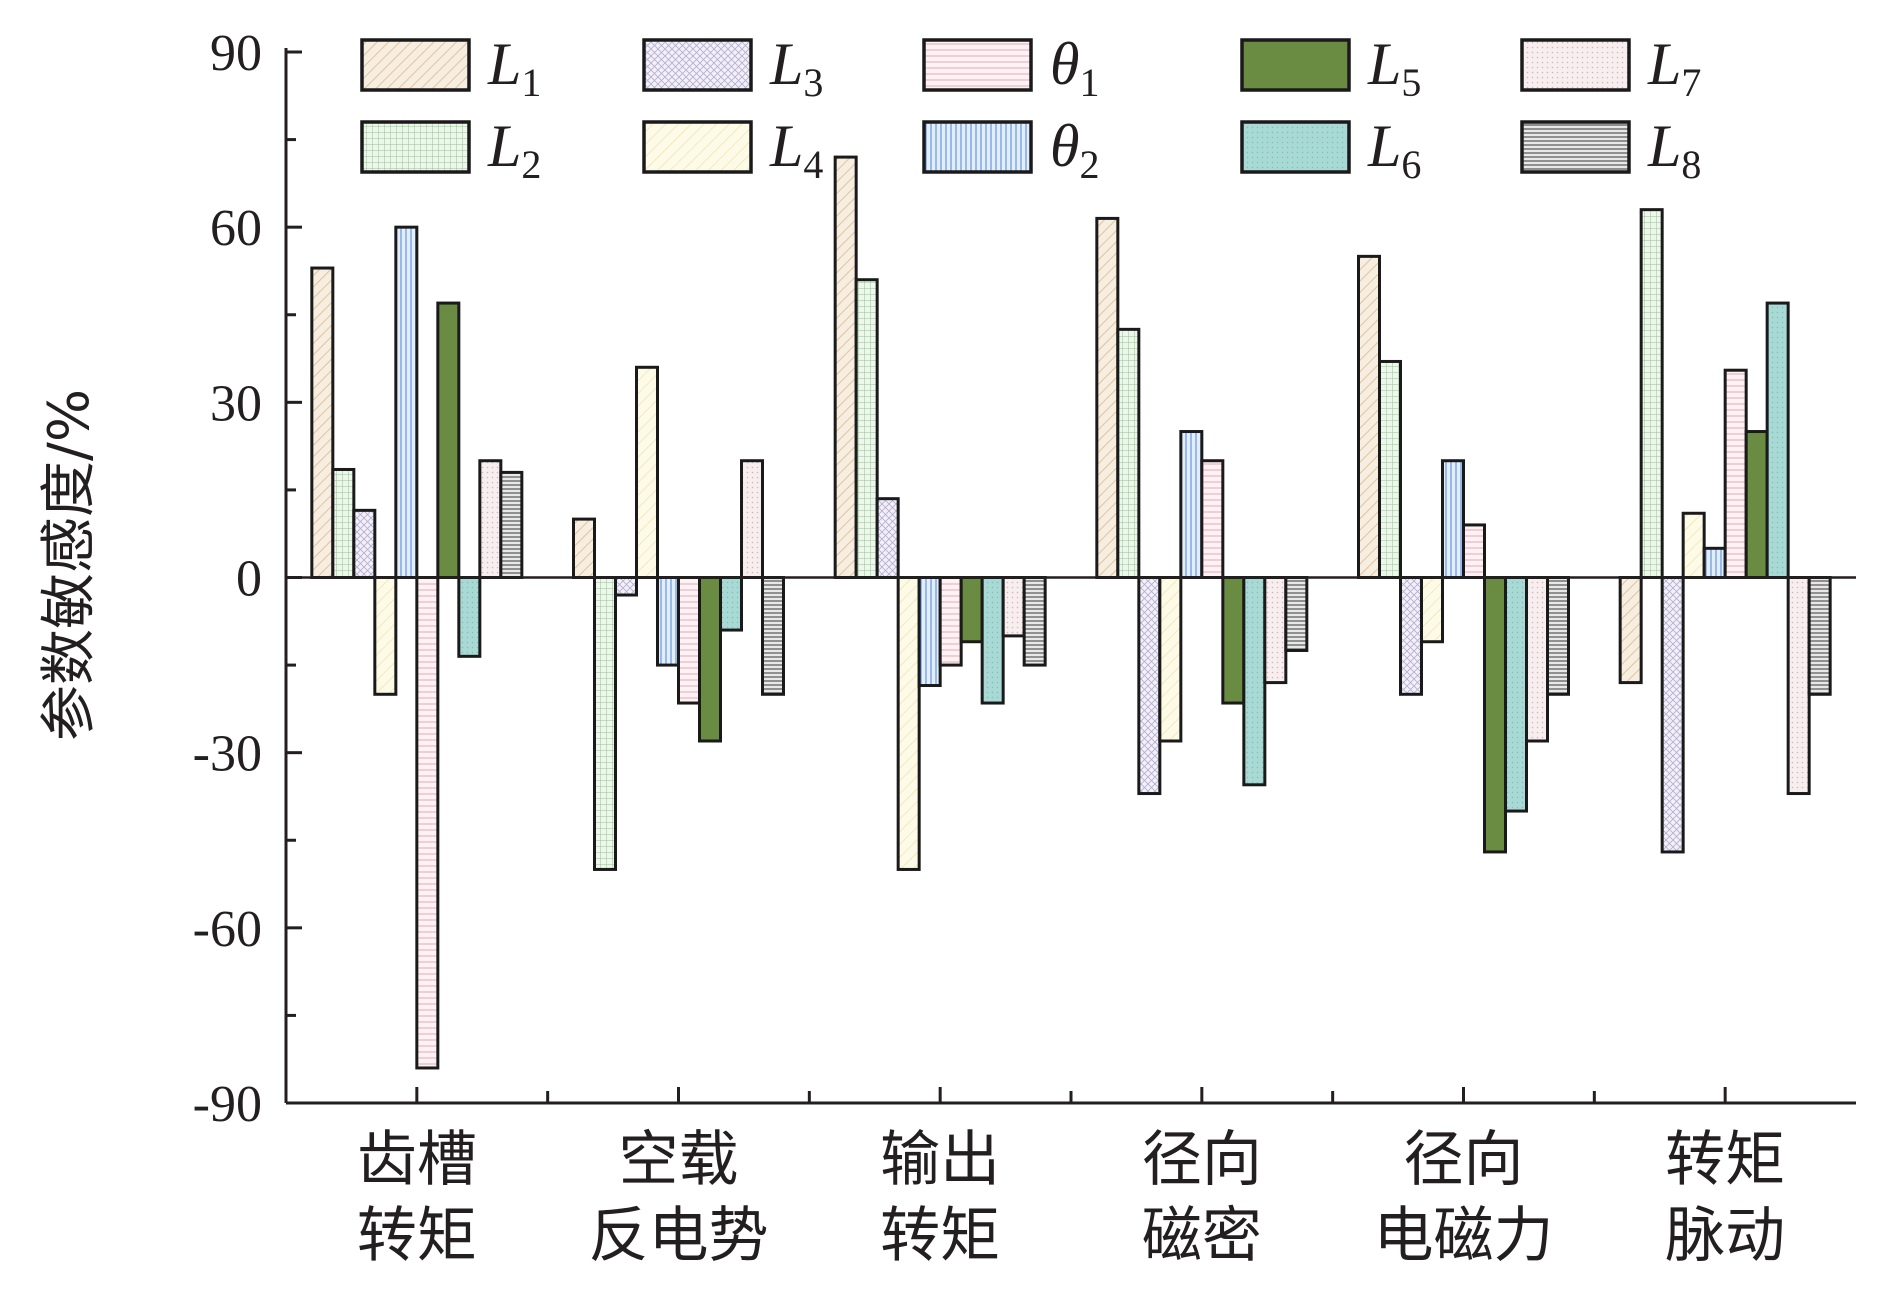  I want to click on legend-label-θ2: θ2, so click(1074, 150).